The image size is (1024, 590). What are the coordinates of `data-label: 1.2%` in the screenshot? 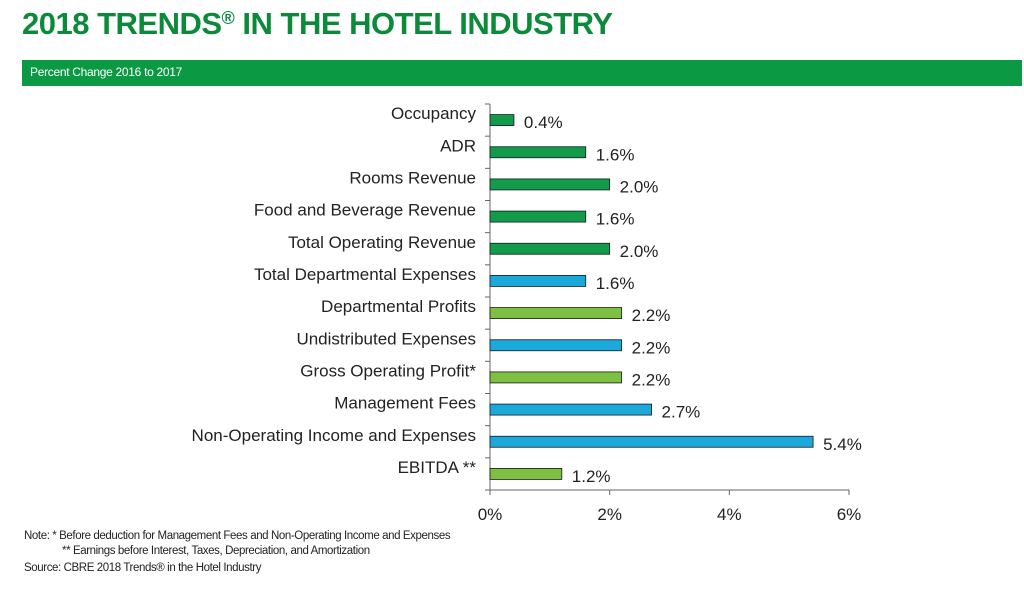 It's located at (591, 476).